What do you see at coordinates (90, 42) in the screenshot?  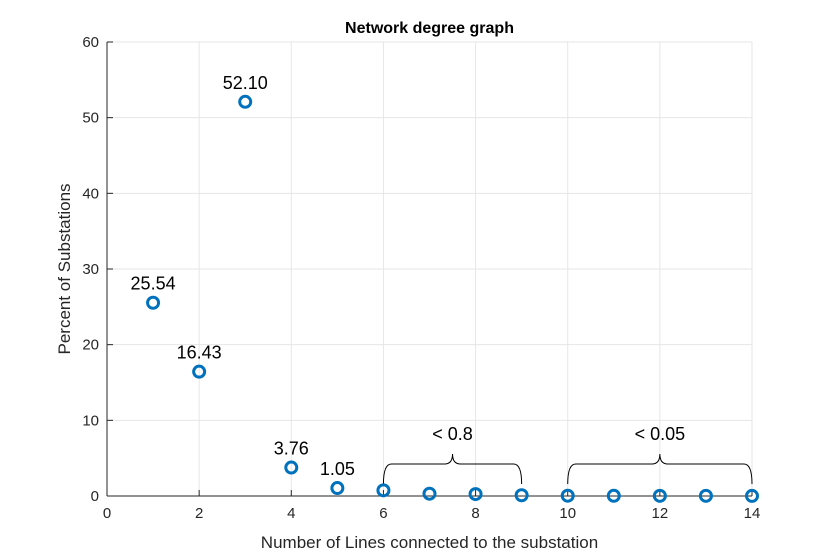 I see `y-tick-label: 60` at bounding box center [90, 42].